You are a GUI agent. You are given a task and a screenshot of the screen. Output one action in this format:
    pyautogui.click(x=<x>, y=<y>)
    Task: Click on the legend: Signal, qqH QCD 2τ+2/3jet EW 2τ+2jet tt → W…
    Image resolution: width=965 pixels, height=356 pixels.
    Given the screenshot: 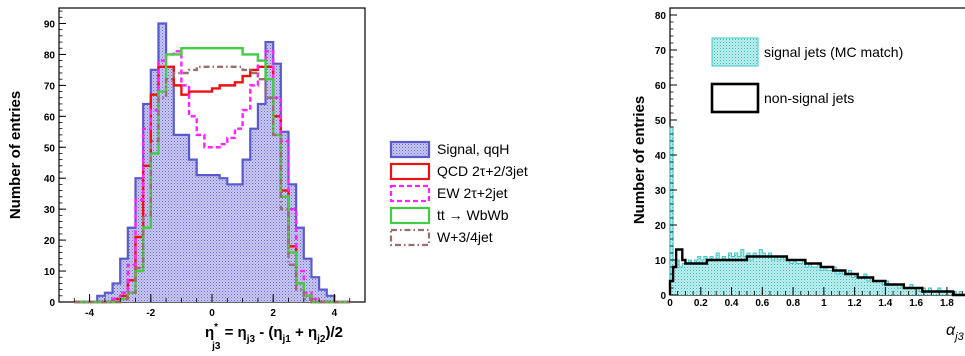 What is the action you would take?
    pyautogui.click(x=458, y=193)
    